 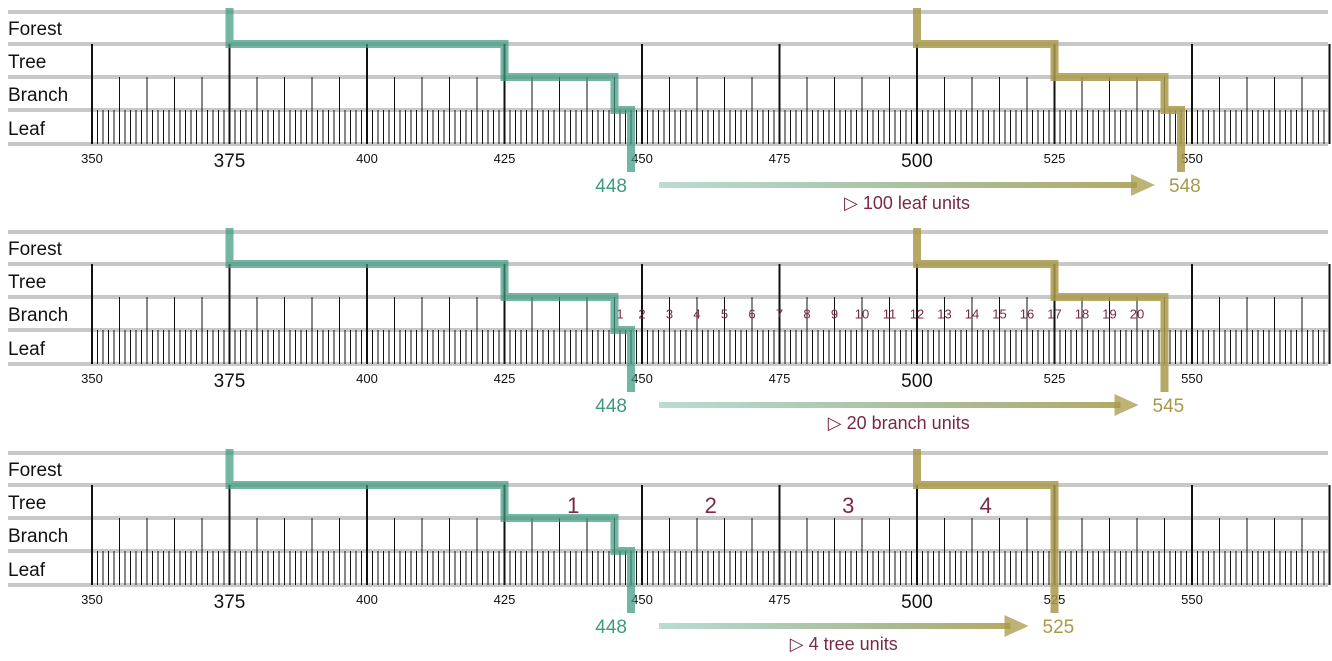 I want to click on unit-number: 15, so click(x=999, y=314).